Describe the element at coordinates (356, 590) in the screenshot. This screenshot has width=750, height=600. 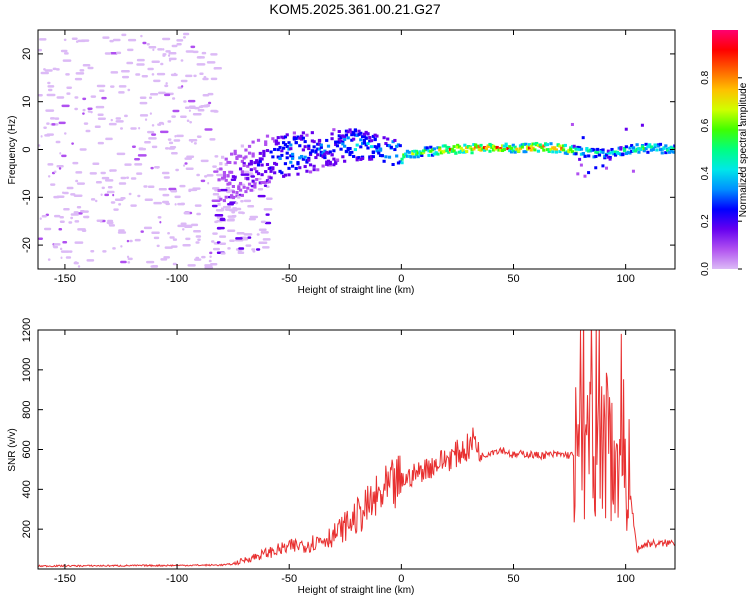
I see `snr-x-label: Height of straight line (km)` at that location.